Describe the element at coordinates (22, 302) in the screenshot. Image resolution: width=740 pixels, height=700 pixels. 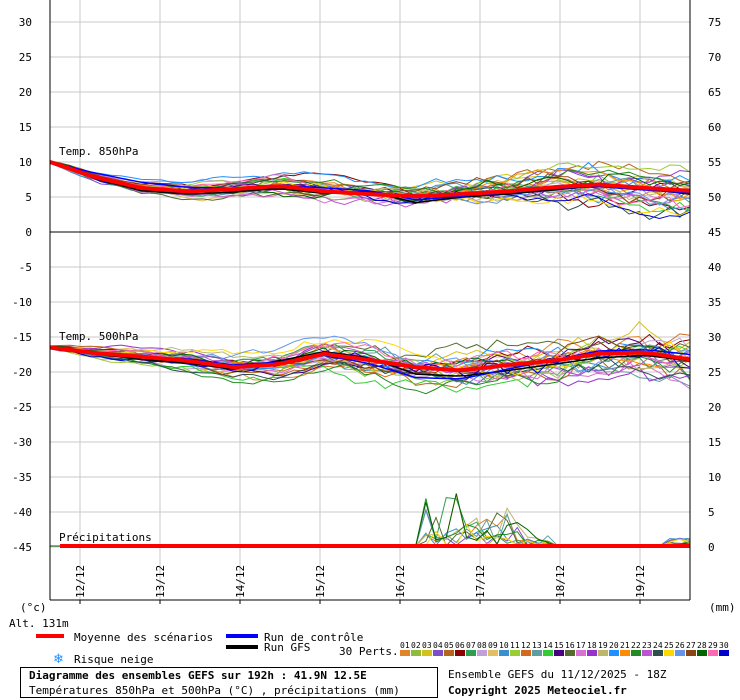
I see `tick-label-left: -10` at that location.